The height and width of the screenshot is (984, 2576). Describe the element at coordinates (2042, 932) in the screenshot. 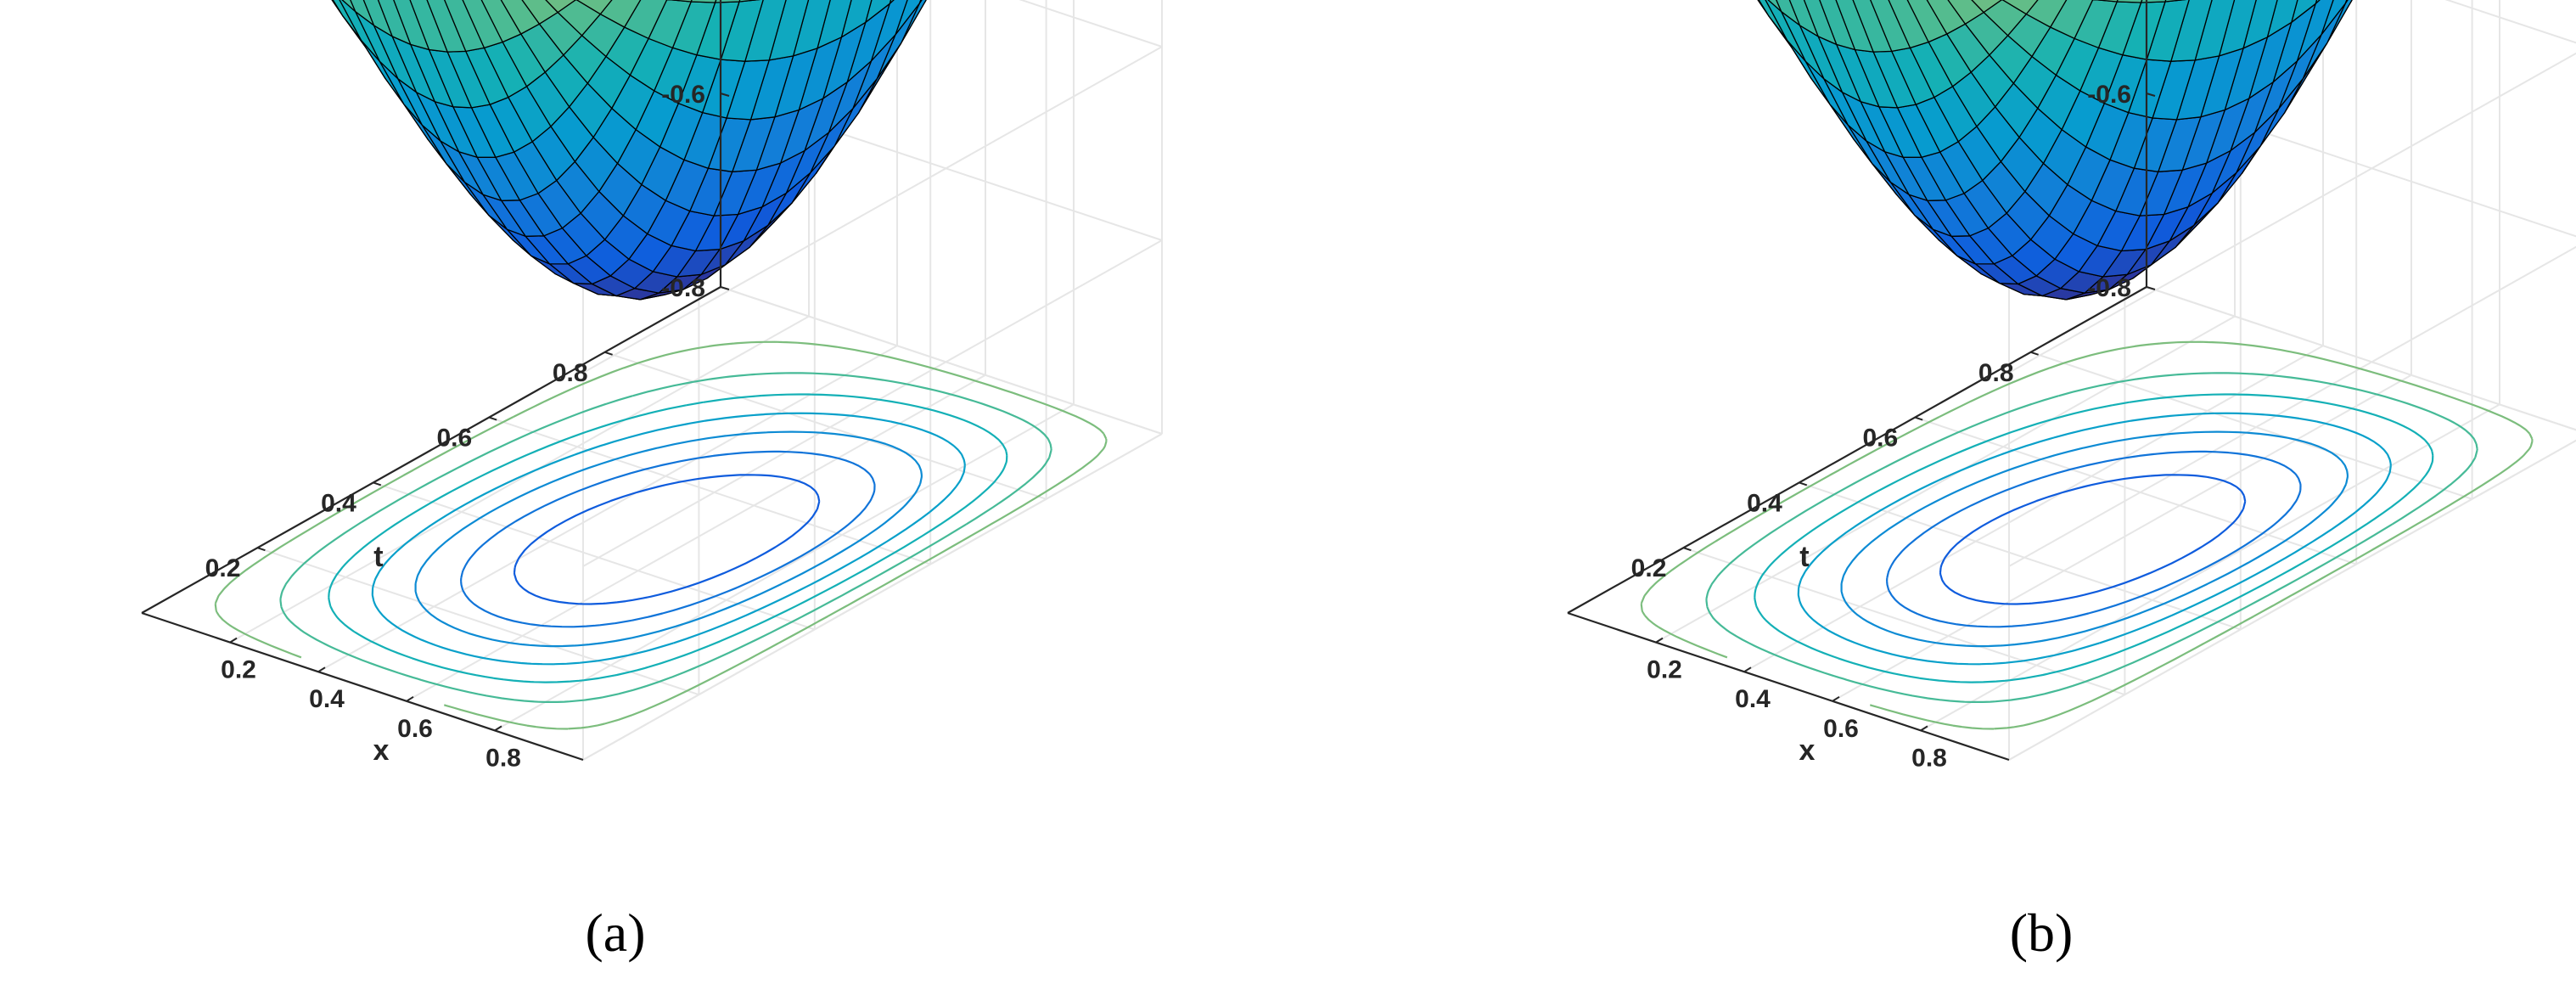

I see `panel-label-b: (b)` at that location.